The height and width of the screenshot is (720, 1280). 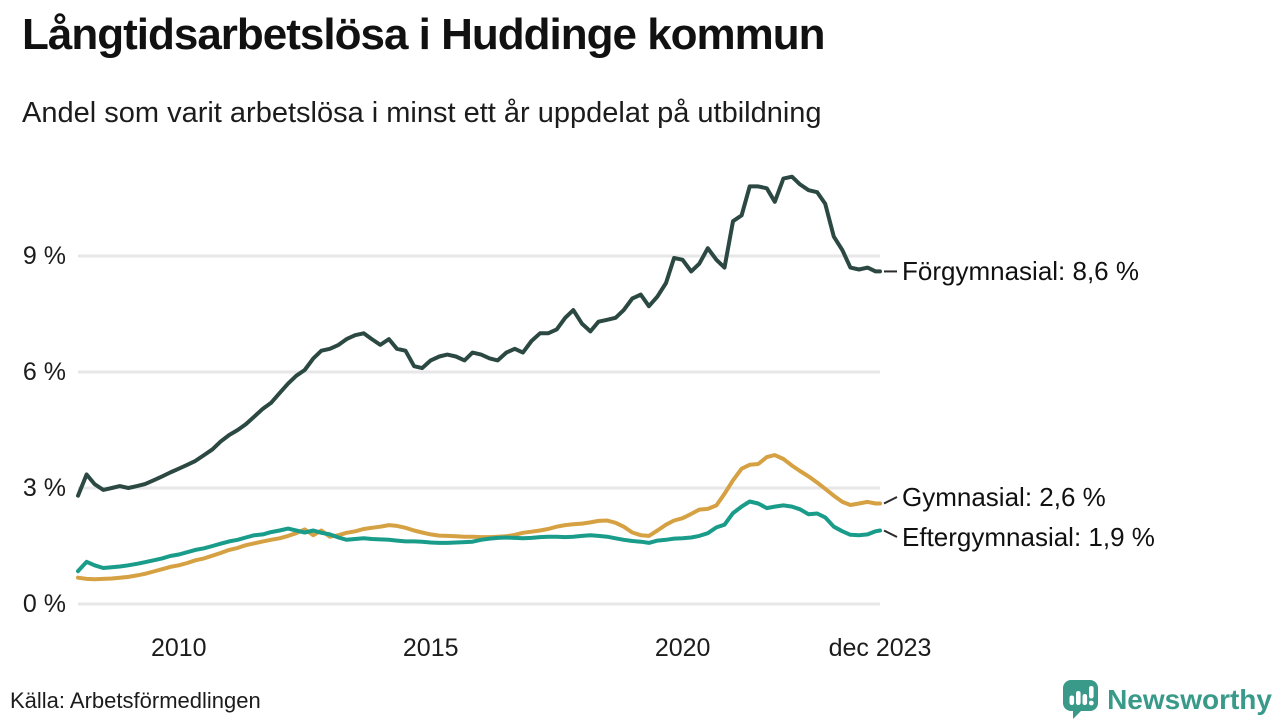 What do you see at coordinates (880, 648) in the screenshot?
I see `x-tick-label: dec 2023` at bounding box center [880, 648].